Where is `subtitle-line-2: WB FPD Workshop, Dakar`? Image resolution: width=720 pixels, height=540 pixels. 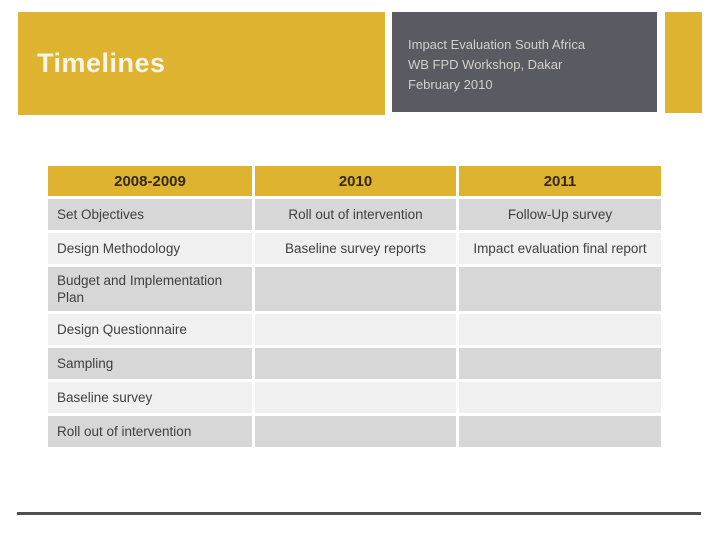
subtitle-line-2: WB FPD Workshop, Dakar is located at coordinates (485, 64).